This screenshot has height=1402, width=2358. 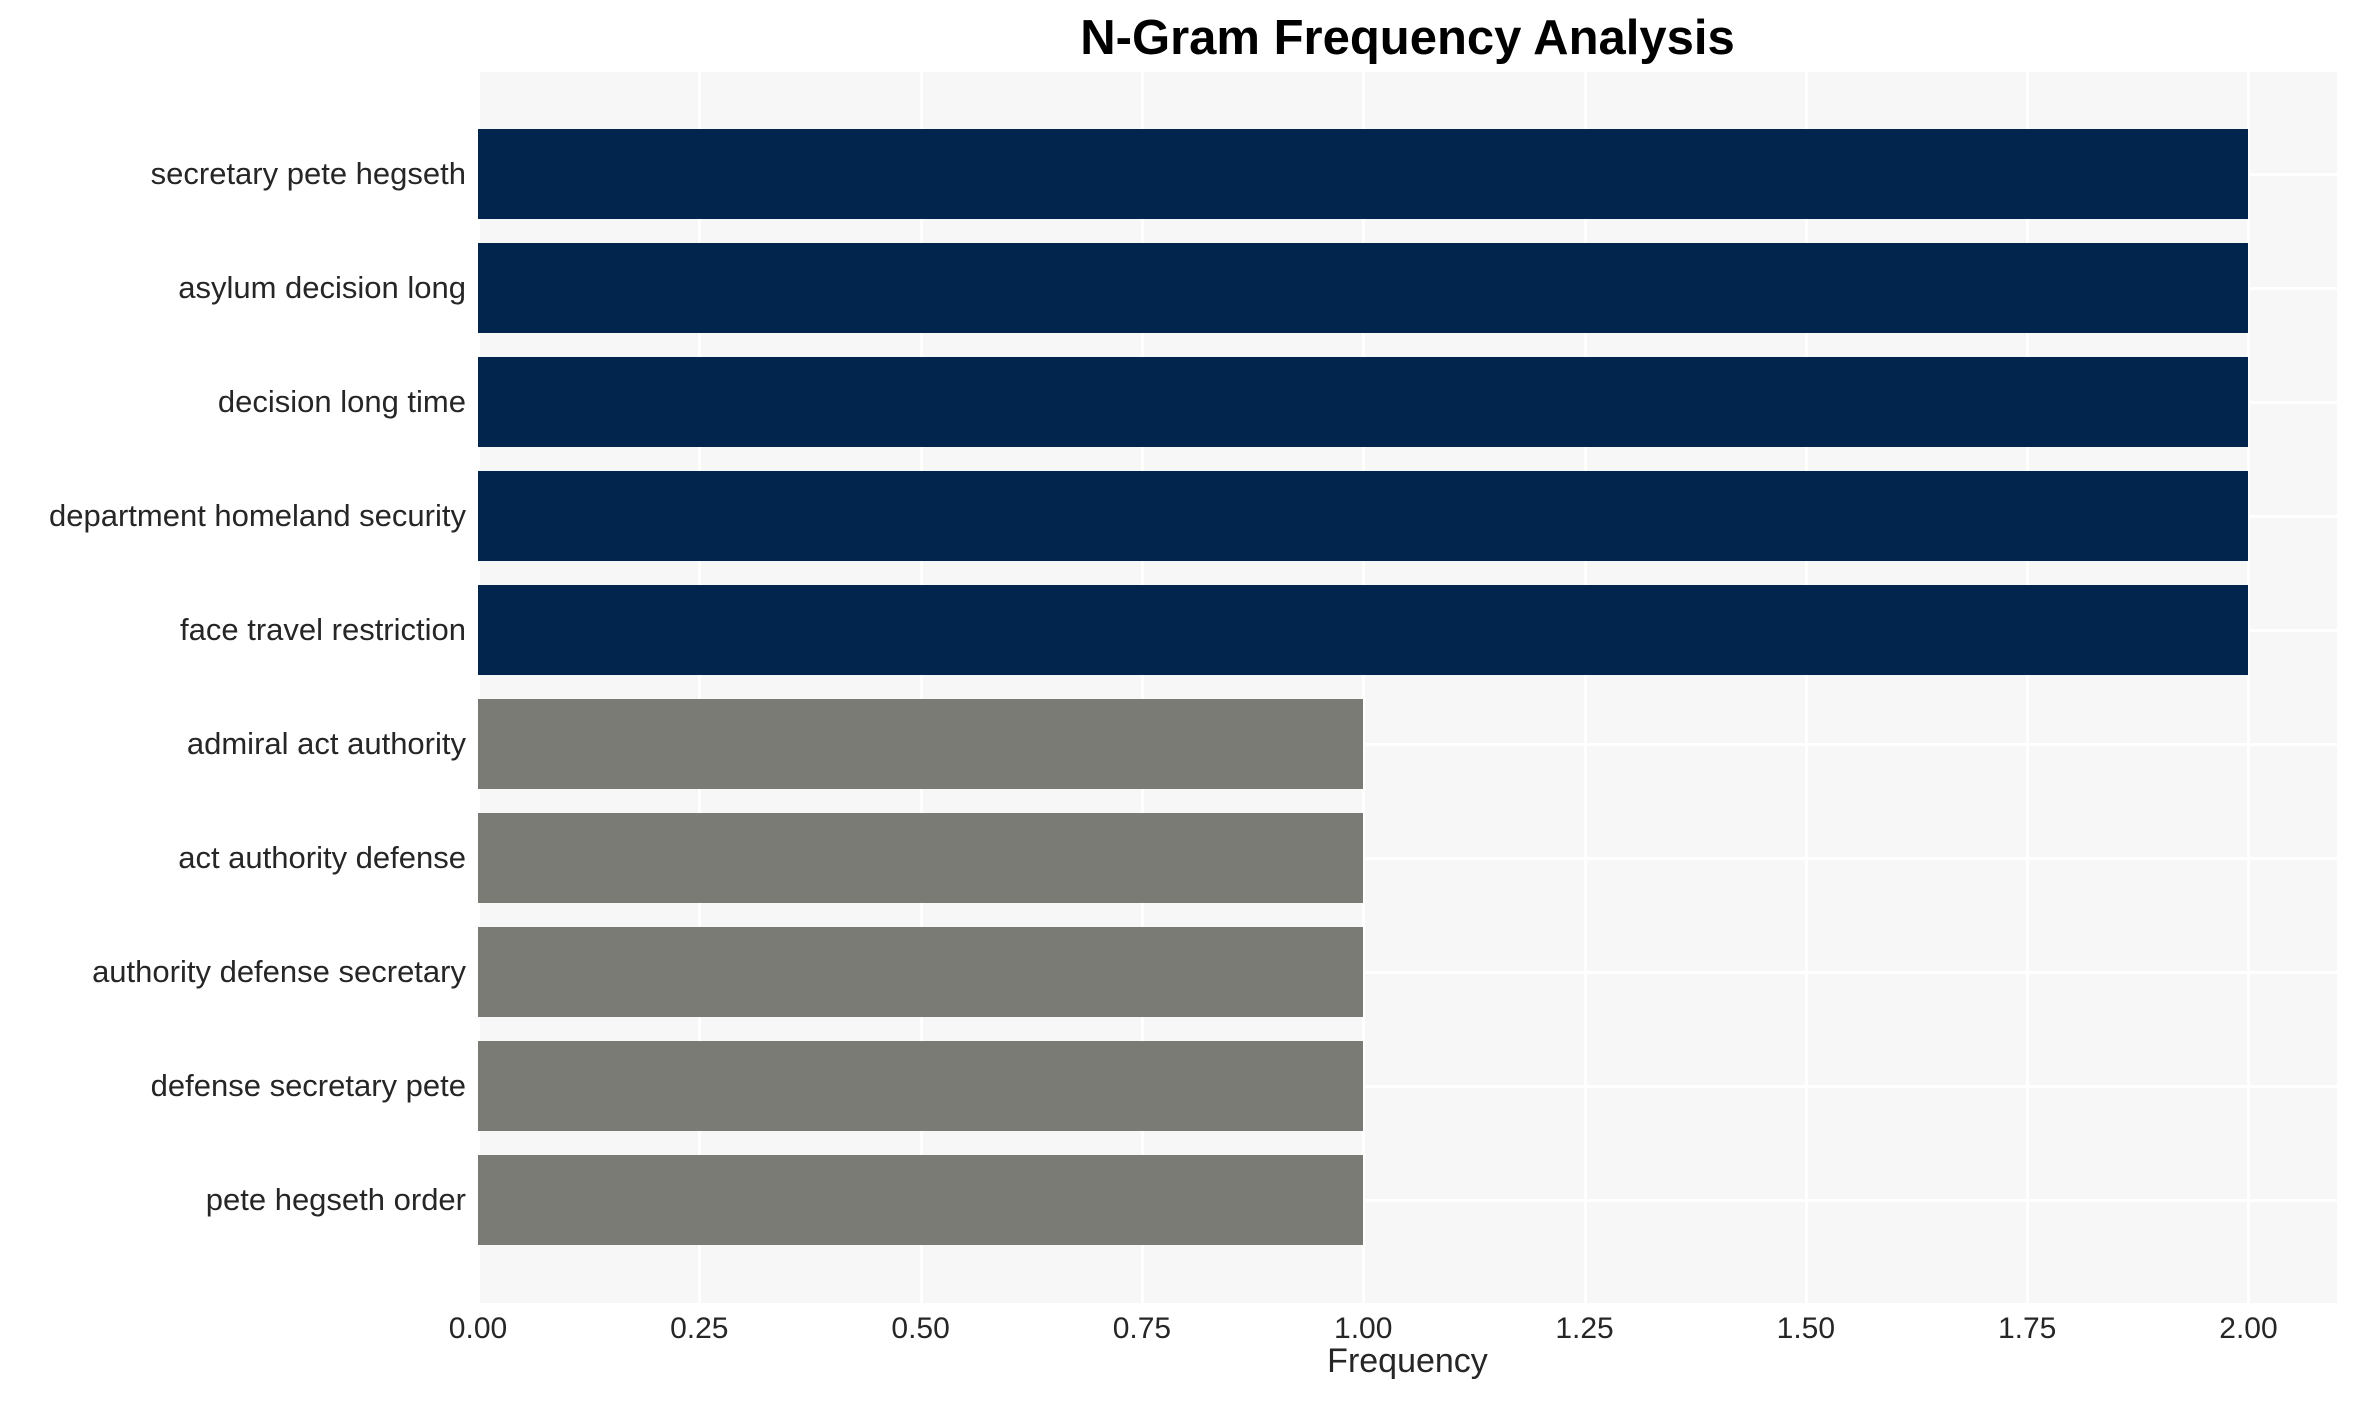 What do you see at coordinates (1363, 1328) in the screenshot?
I see `x-tick-label: 1.00` at bounding box center [1363, 1328].